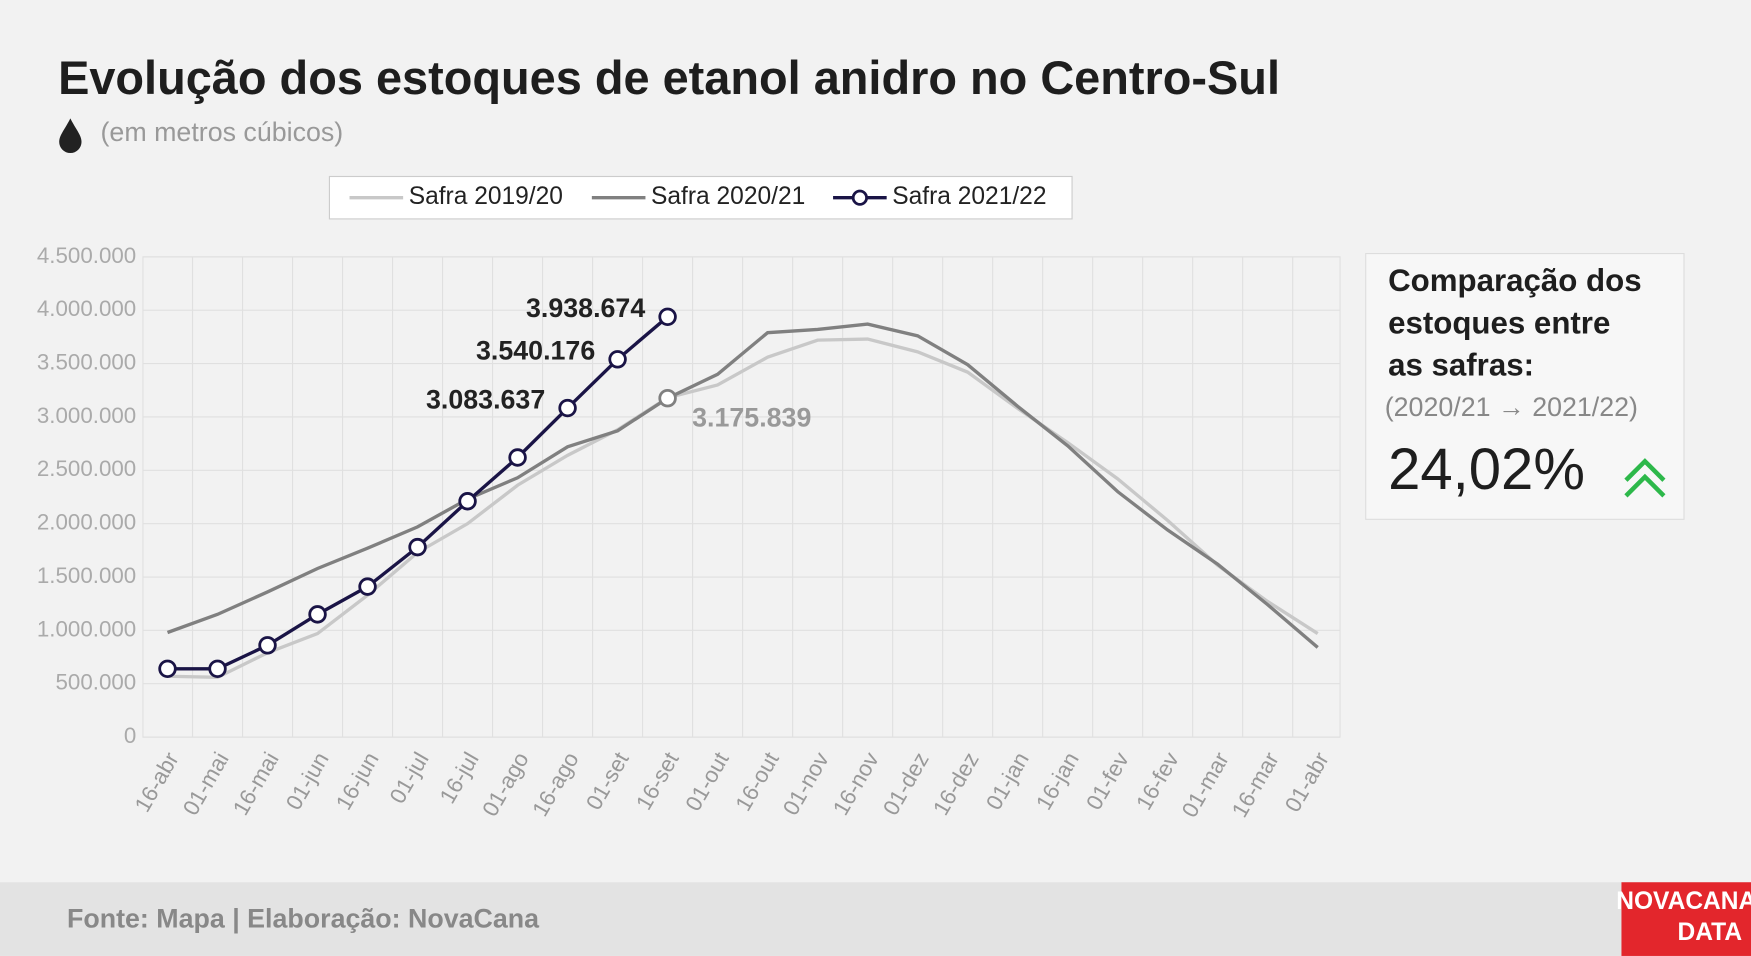 The height and width of the screenshot is (956, 1751). What do you see at coordinates (86, 415) in the screenshot?
I see `y-tick-label: 3.000.000` at bounding box center [86, 415].